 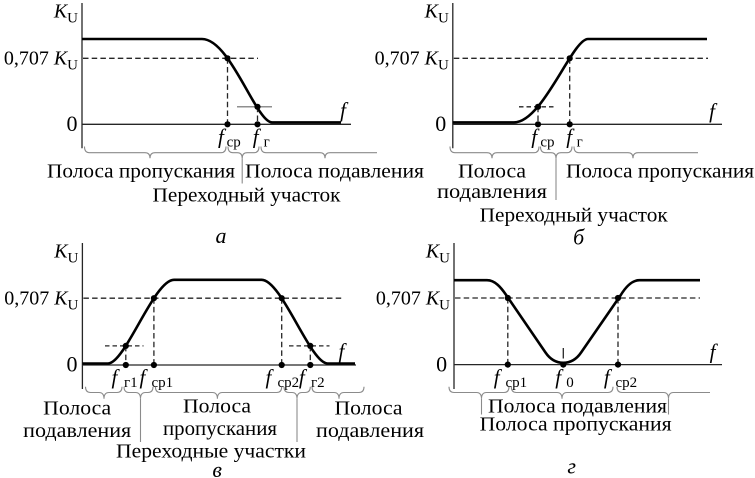 What do you see at coordinates (211, 452) in the screenshot?
I see `svg-text: Переходные участки` at bounding box center [211, 452].